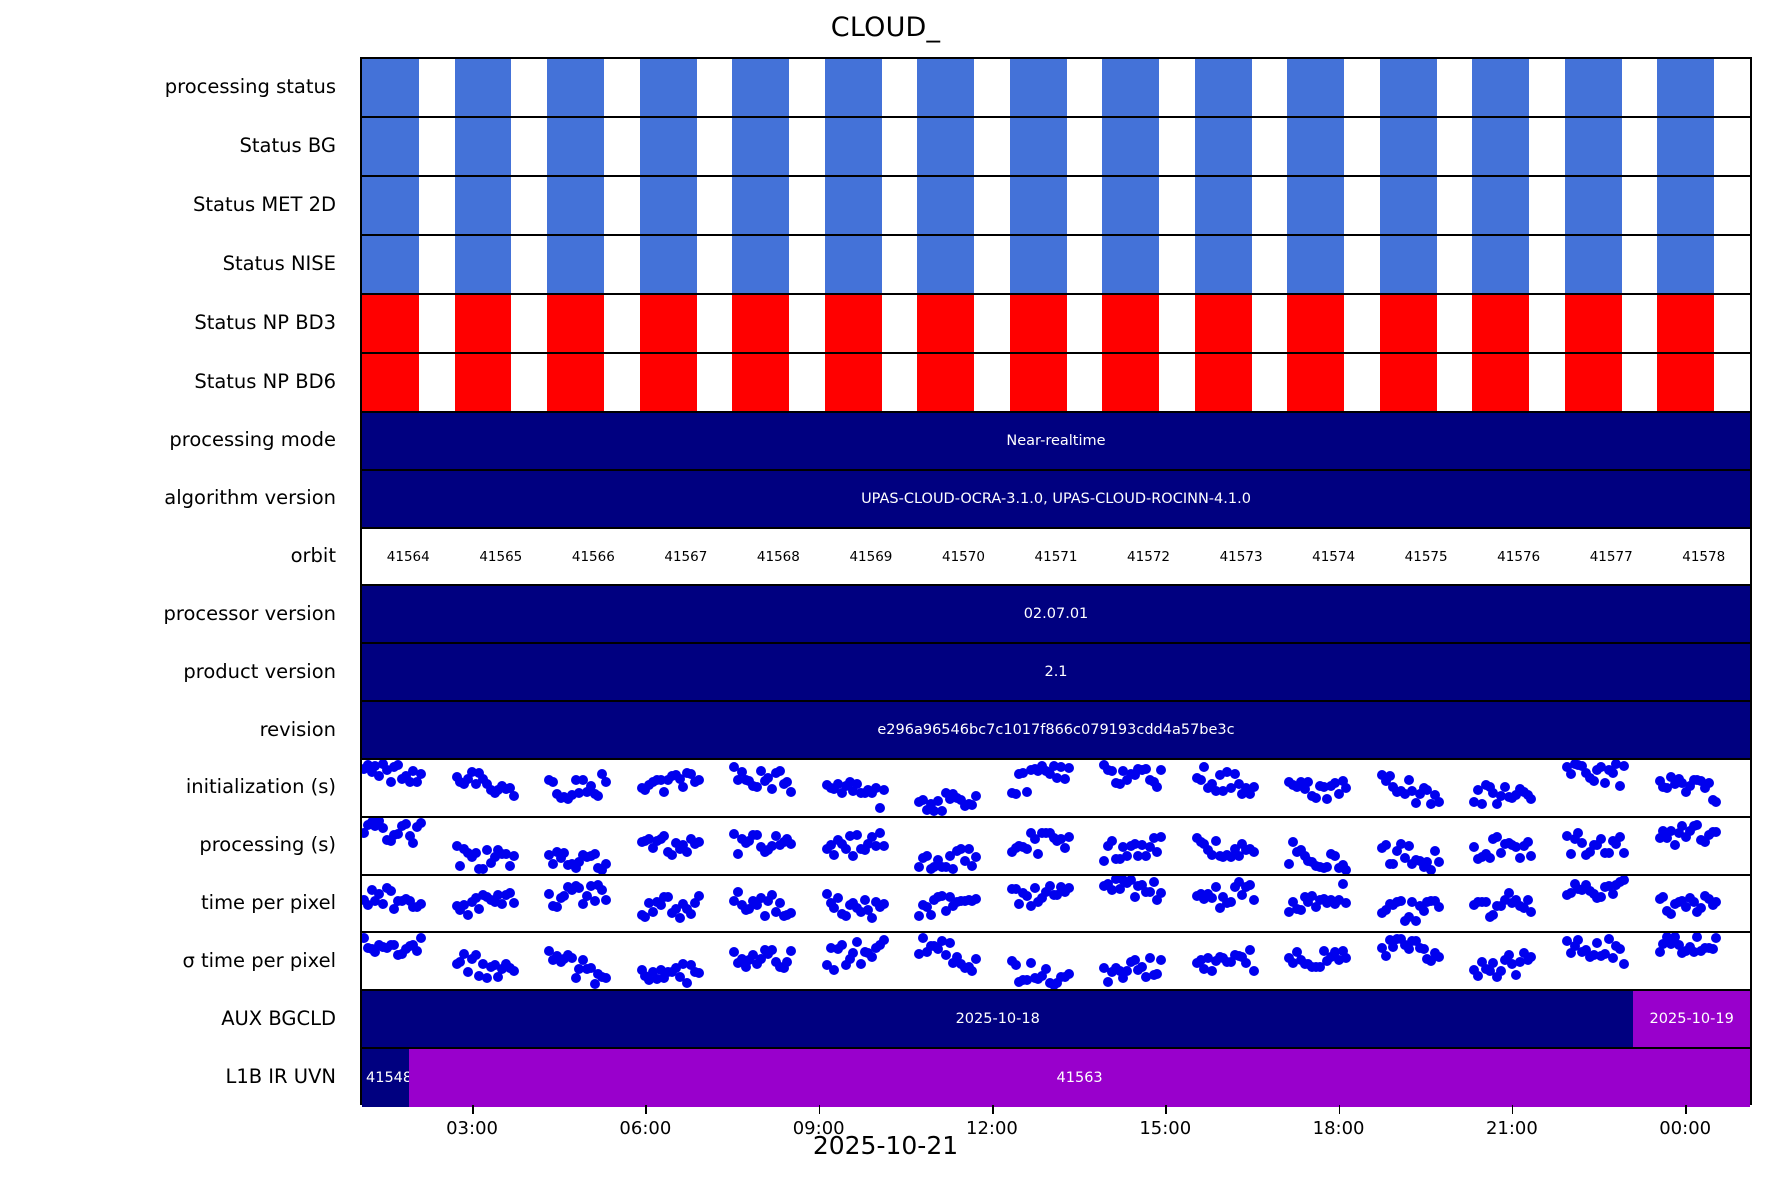 Image resolution: width=1771 pixels, height=1181 pixels. Describe the element at coordinates (778, 556) in the screenshot. I see `orbit-number: 41568` at that location.